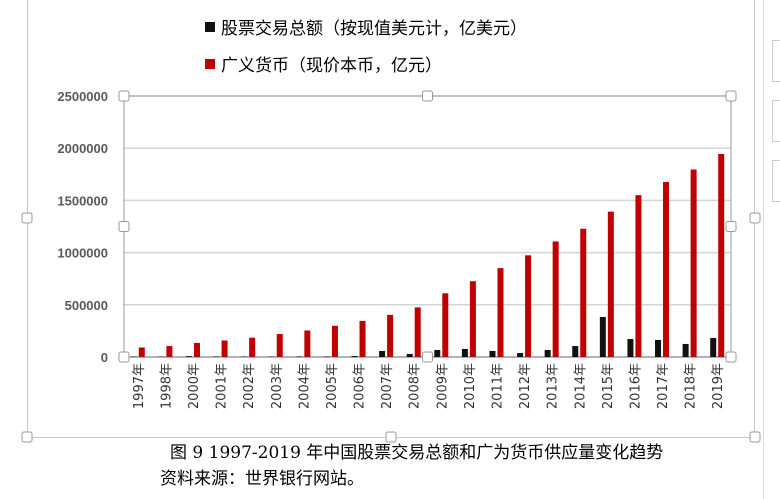  What do you see at coordinates (663, 386) in the screenshot?
I see `x-tick-label: 2017年` at bounding box center [663, 386].